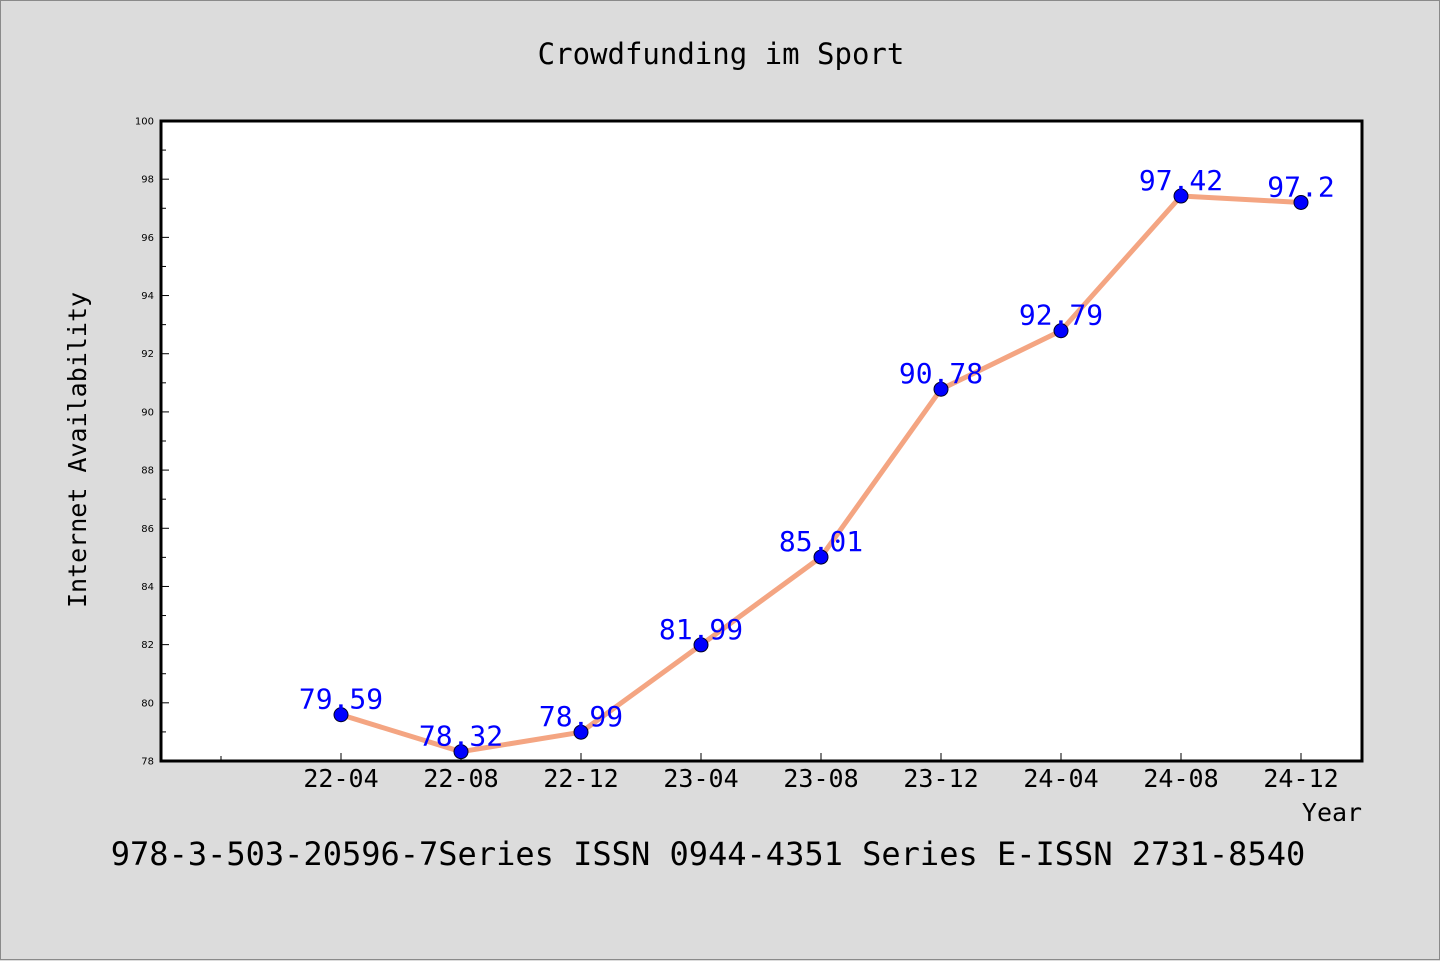 This screenshot has width=1440, height=961. What do you see at coordinates (1181, 180) in the screenshot?
I see `data-point-label: 97.42` at bounding box center [1181, 180].